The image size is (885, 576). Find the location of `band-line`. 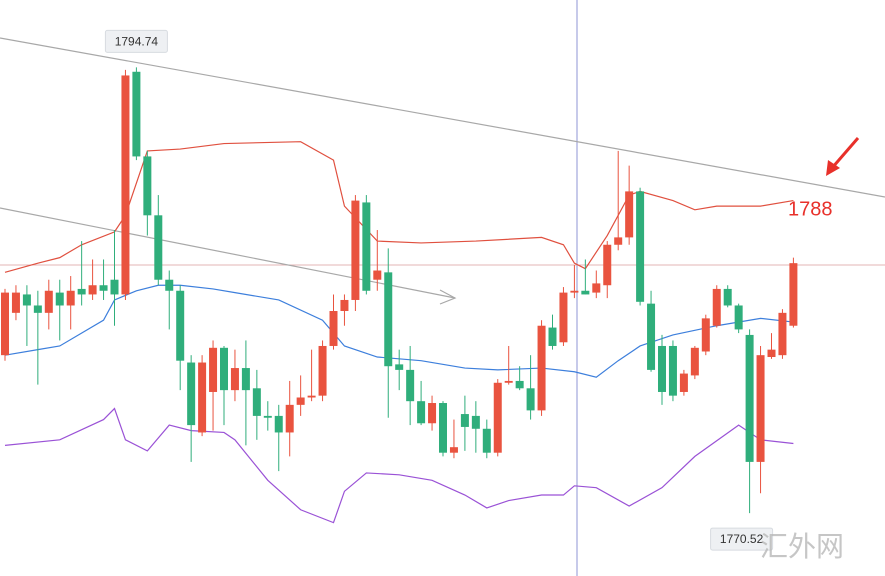

band-line is located at coordinates (399, 331).